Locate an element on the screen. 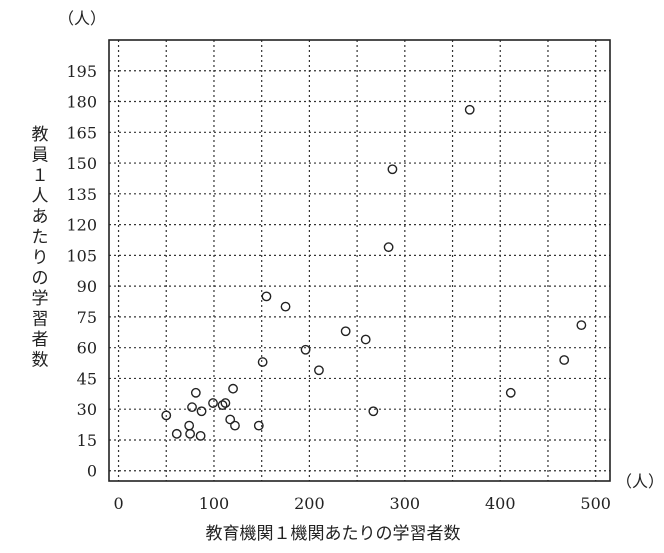 This screenshot has height=553, width=664. x-tick-label: 300 is located at coordinates (405, 503).